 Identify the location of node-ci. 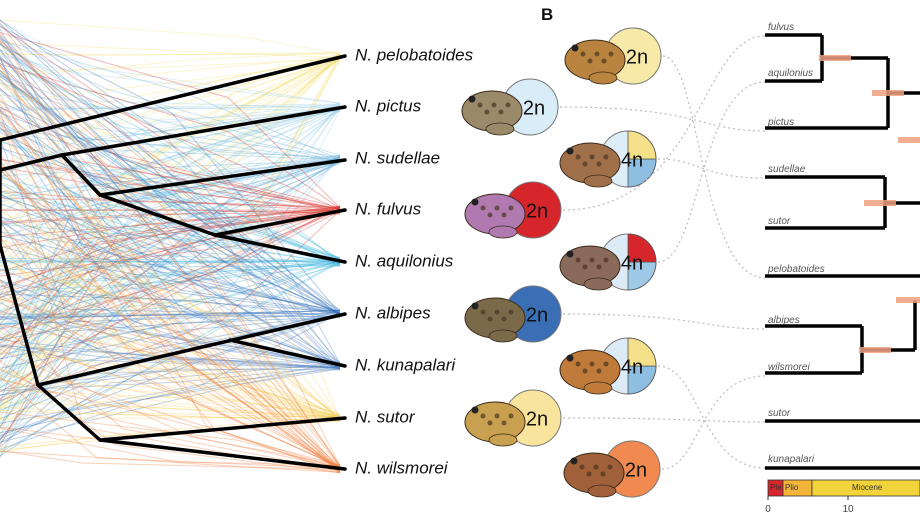
(908, 300).